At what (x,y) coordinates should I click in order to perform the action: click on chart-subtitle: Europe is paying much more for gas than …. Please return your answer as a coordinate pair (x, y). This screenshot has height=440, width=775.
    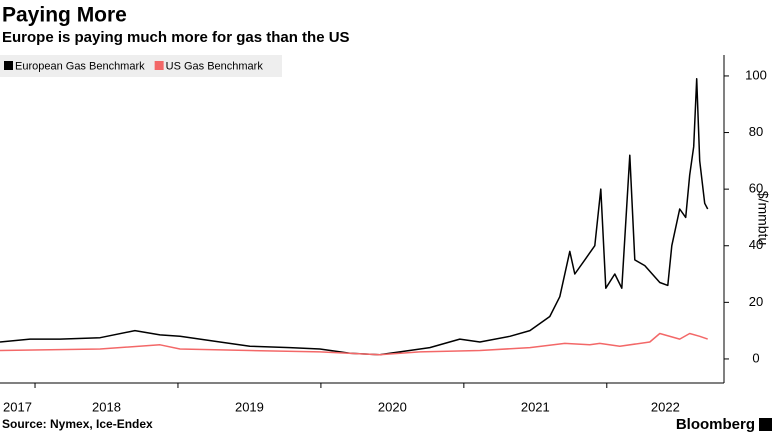
    Looking at the image, I should click on (176, 37).